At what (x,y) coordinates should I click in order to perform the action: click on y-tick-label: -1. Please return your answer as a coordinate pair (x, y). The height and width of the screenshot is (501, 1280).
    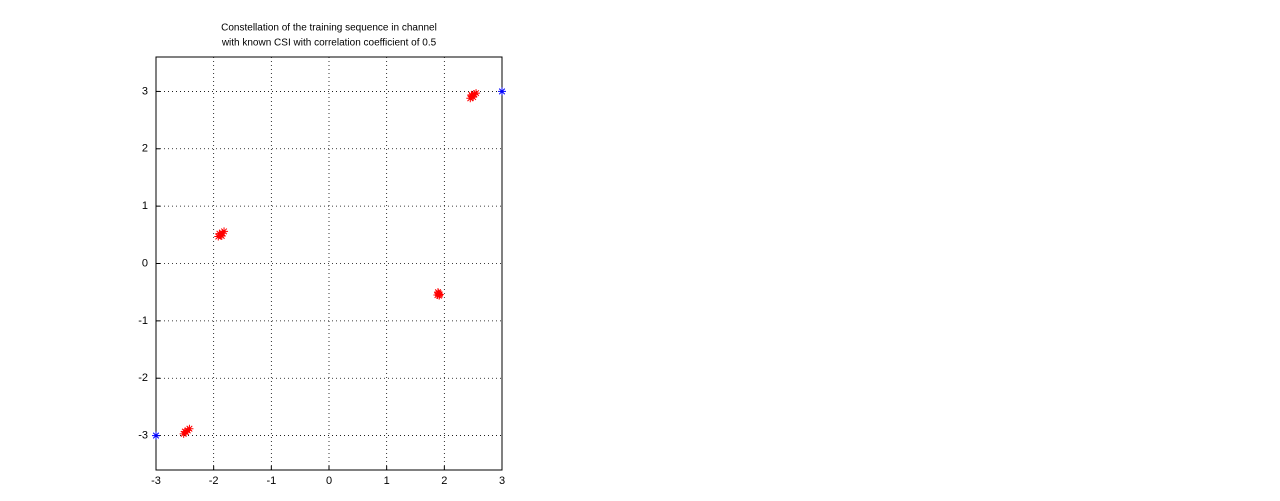
    Looking at the image, I should click on (143, 321).